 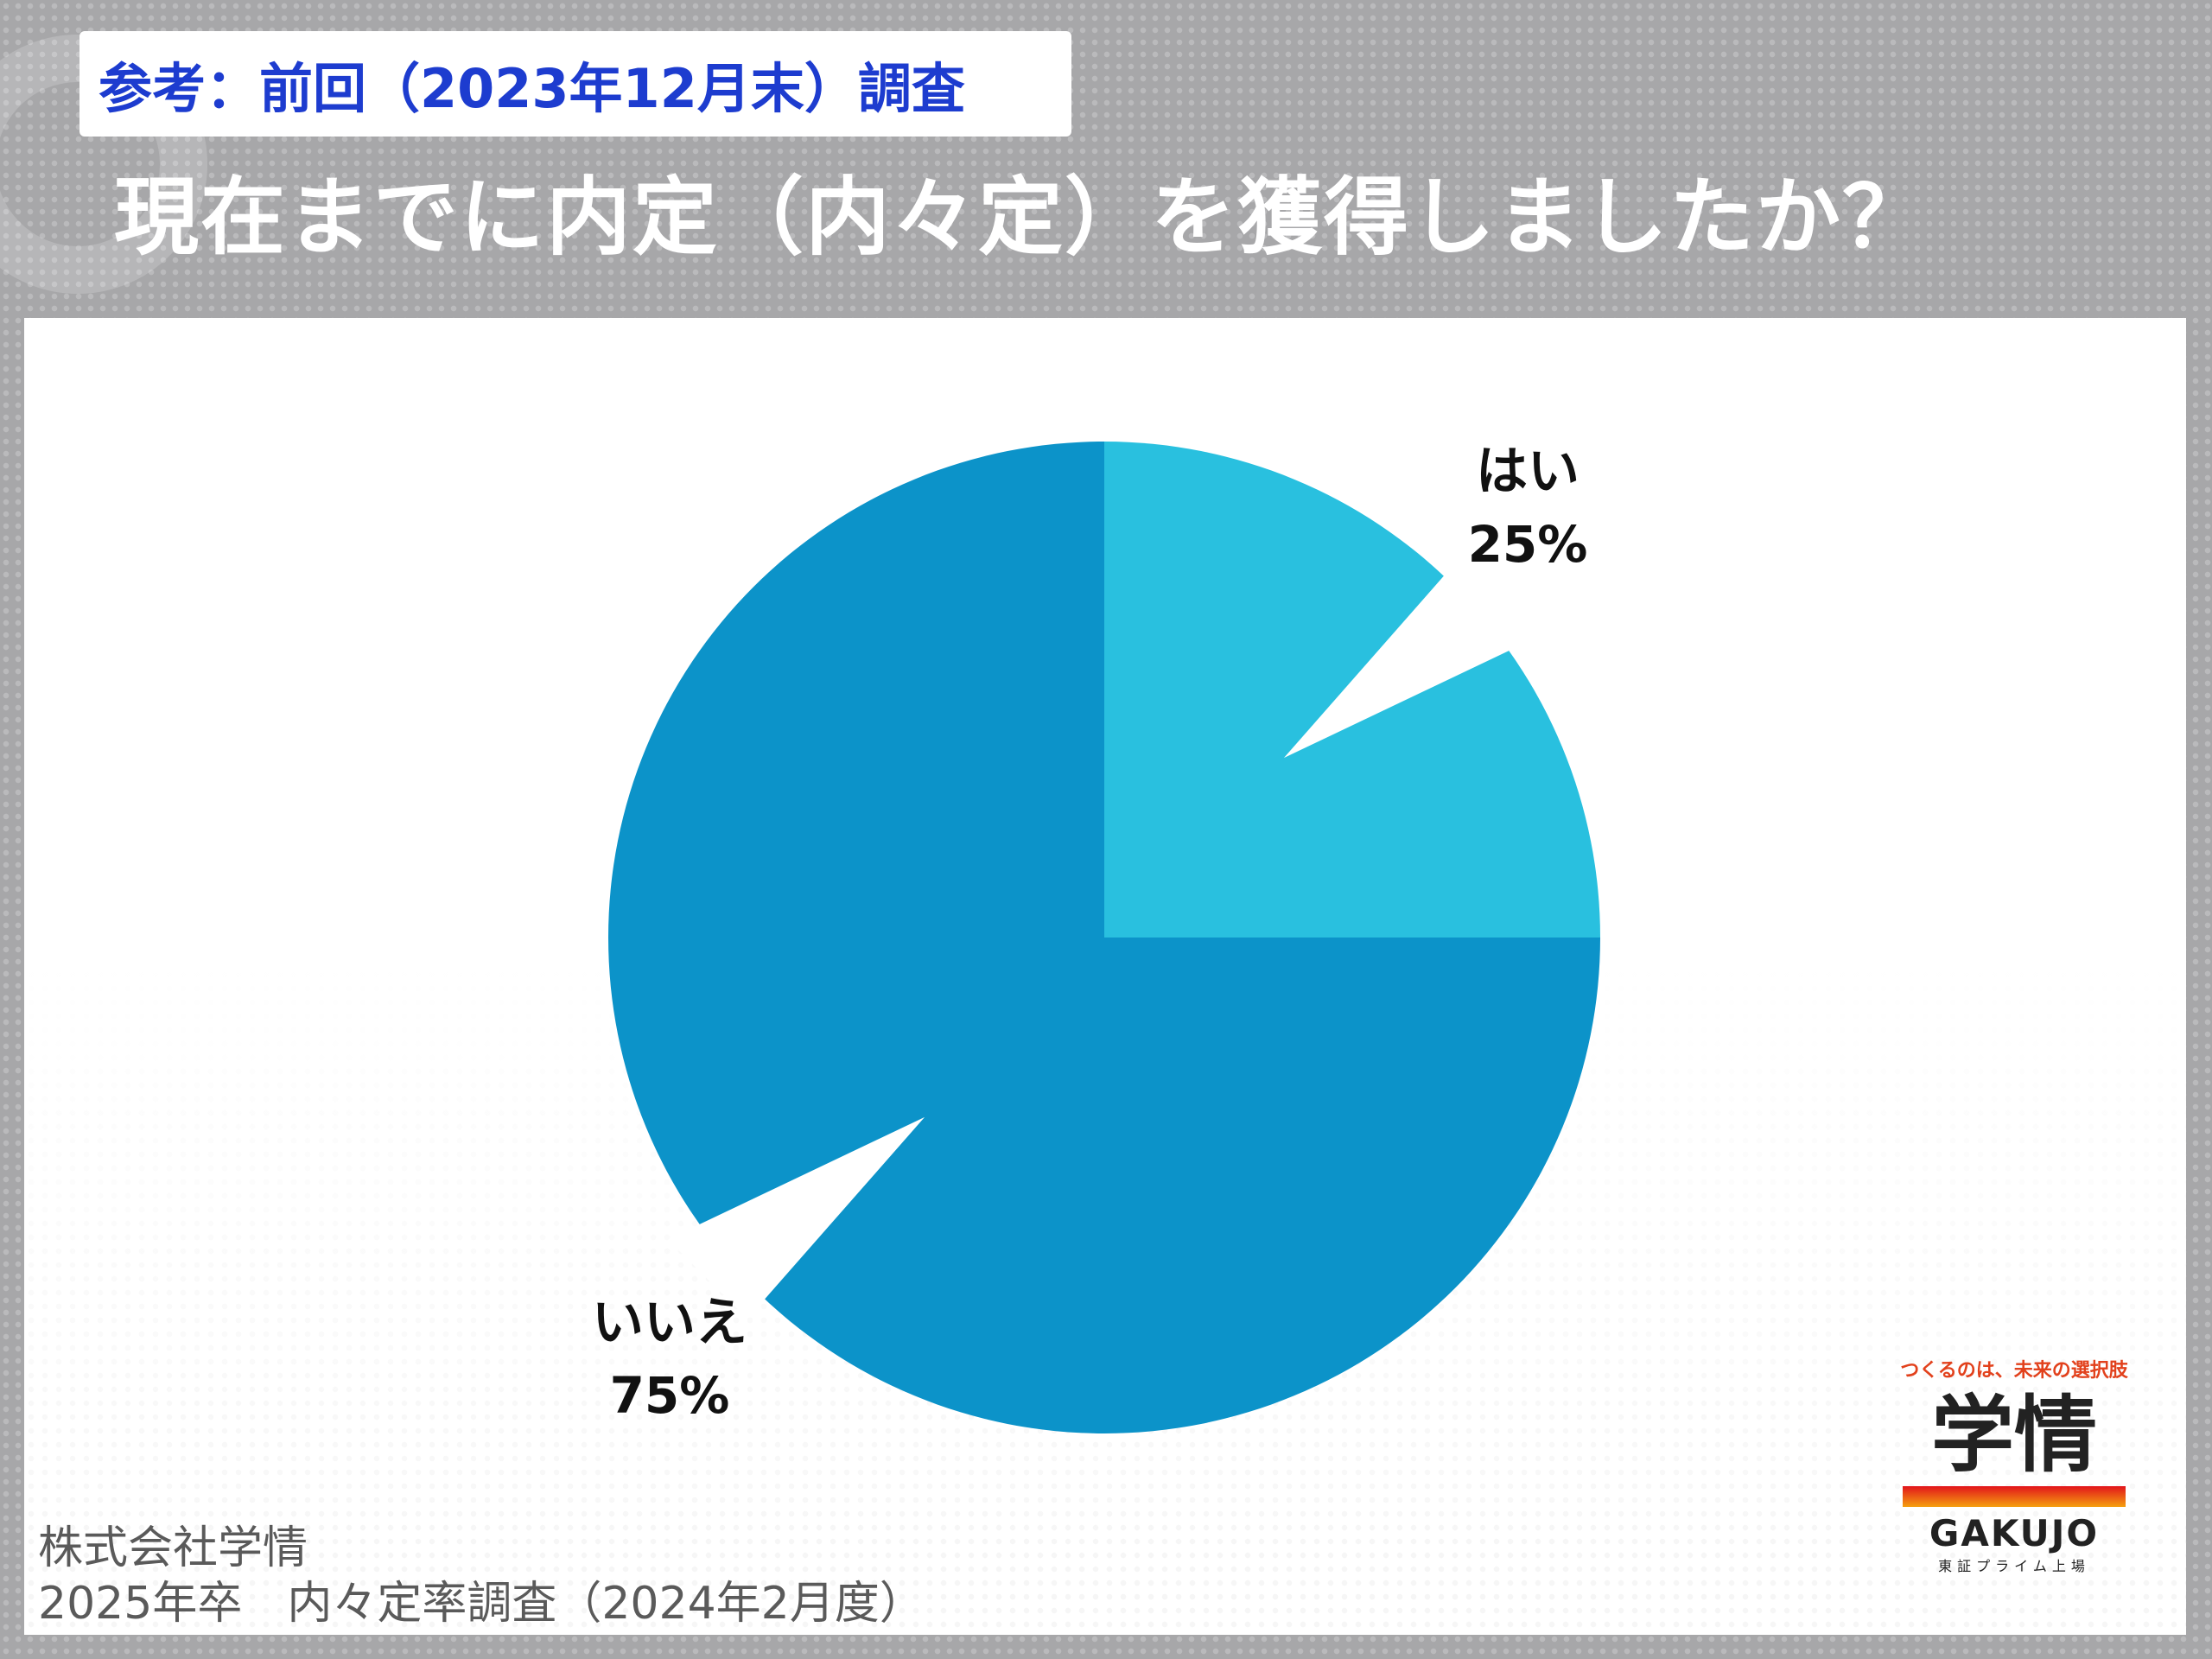 What do you see at coordinates (173, 1548) in the screenshot?
I see `company-name: 株式会社学情` at bounding box center [173, 1548].